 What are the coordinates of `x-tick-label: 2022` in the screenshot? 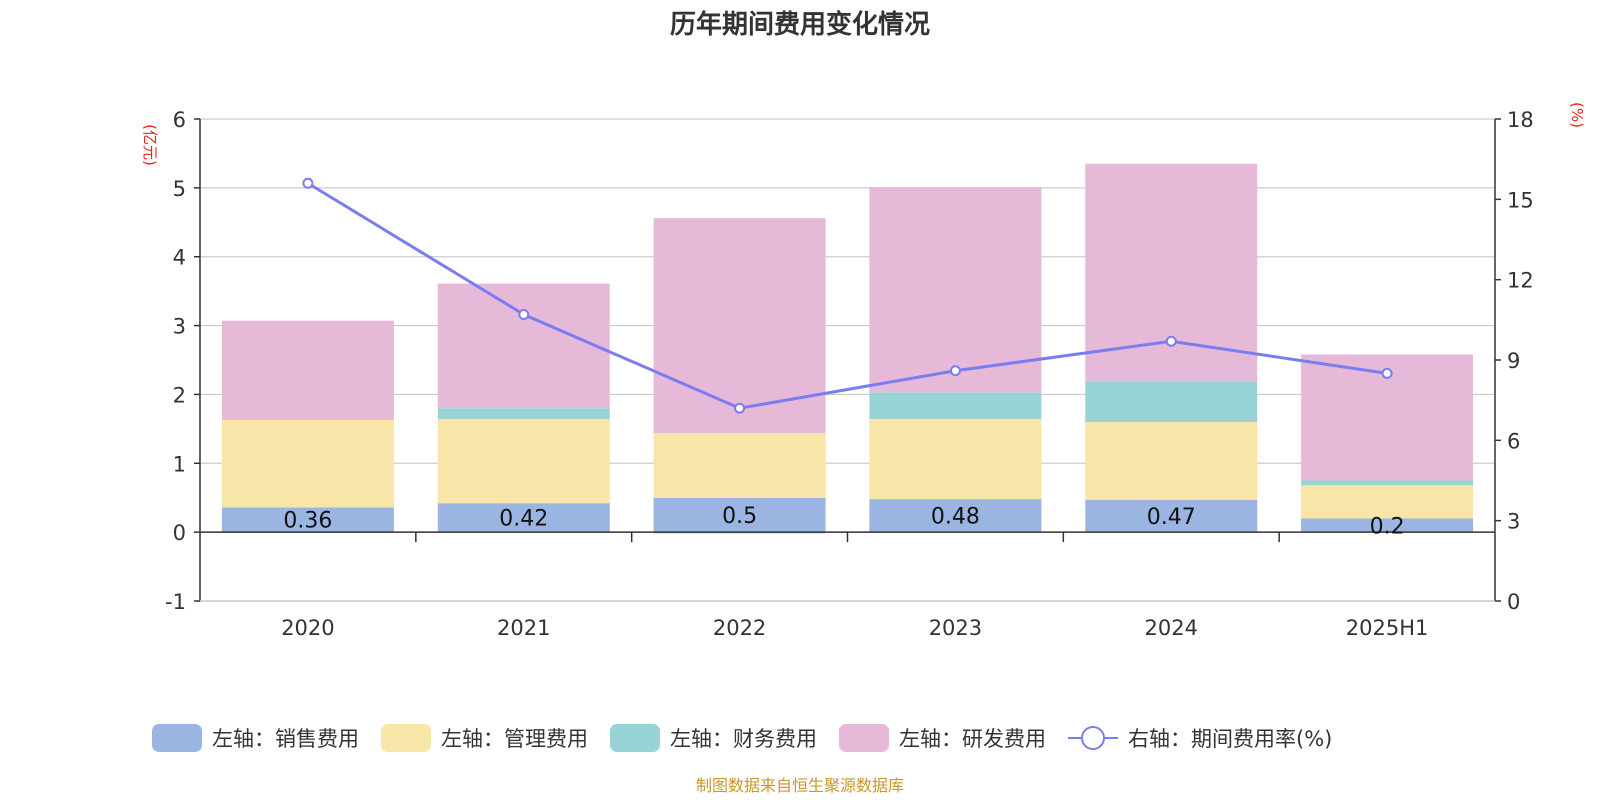 It's located at (739, 628).